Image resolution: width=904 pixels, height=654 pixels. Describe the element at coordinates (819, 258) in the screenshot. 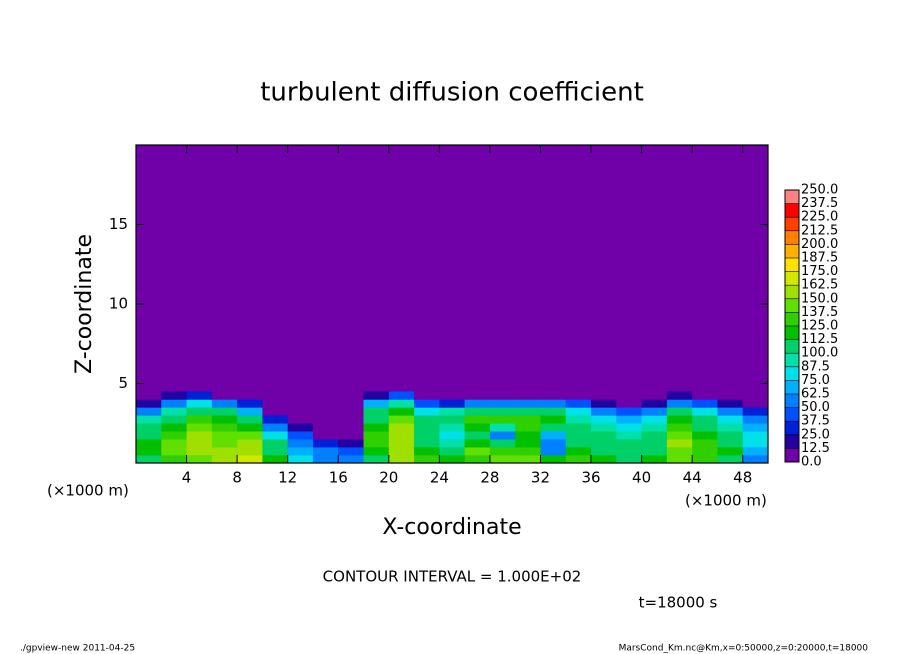

I see `colorbar-label: 187.5` at that location.